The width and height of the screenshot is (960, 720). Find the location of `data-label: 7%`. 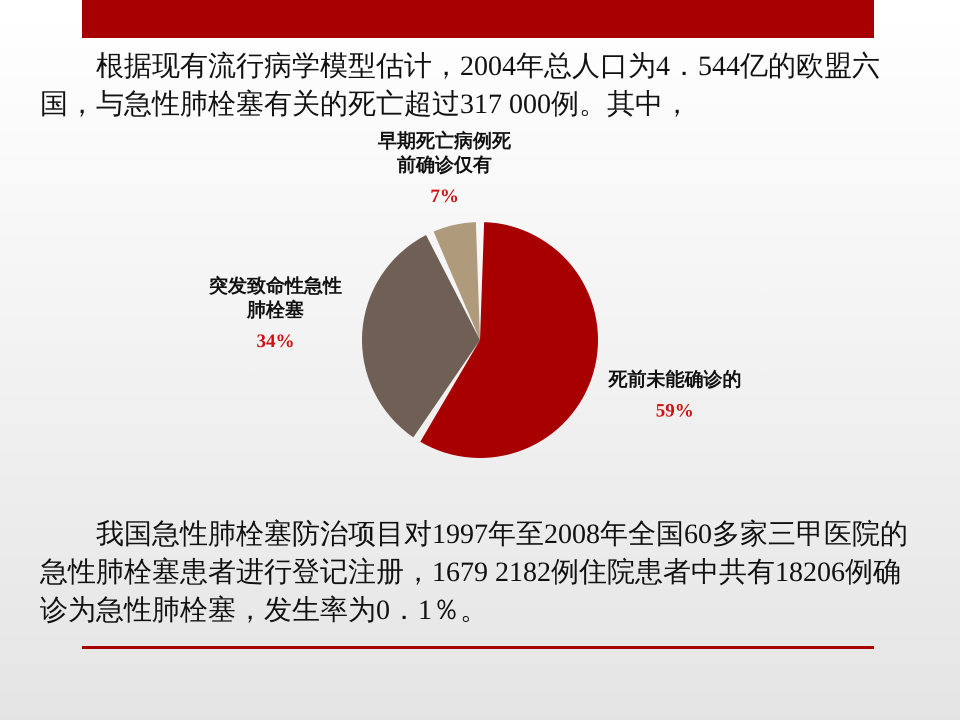

data-label: 7% is located at coordinates (444, 196).